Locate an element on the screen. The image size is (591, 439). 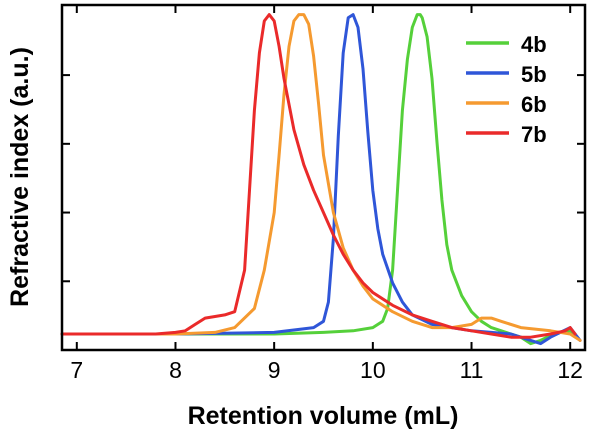
x-tick-label: 7 is located at coordinates (76, 370).